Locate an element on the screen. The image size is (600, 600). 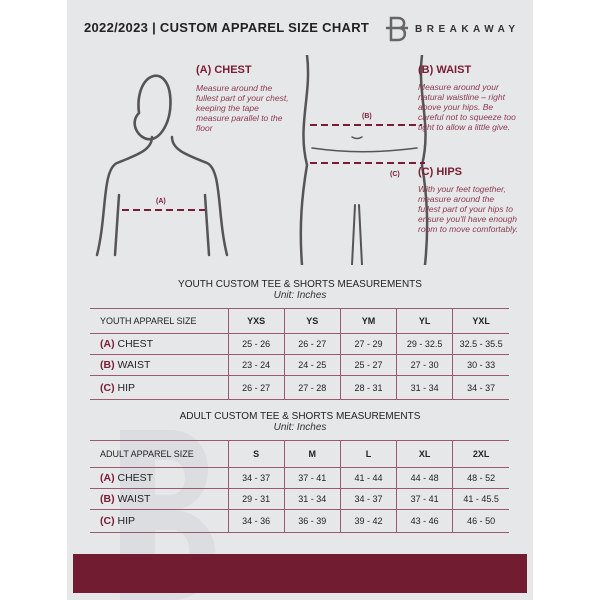
table-cell: 27 - 29 is located at coordinates (368, 344).